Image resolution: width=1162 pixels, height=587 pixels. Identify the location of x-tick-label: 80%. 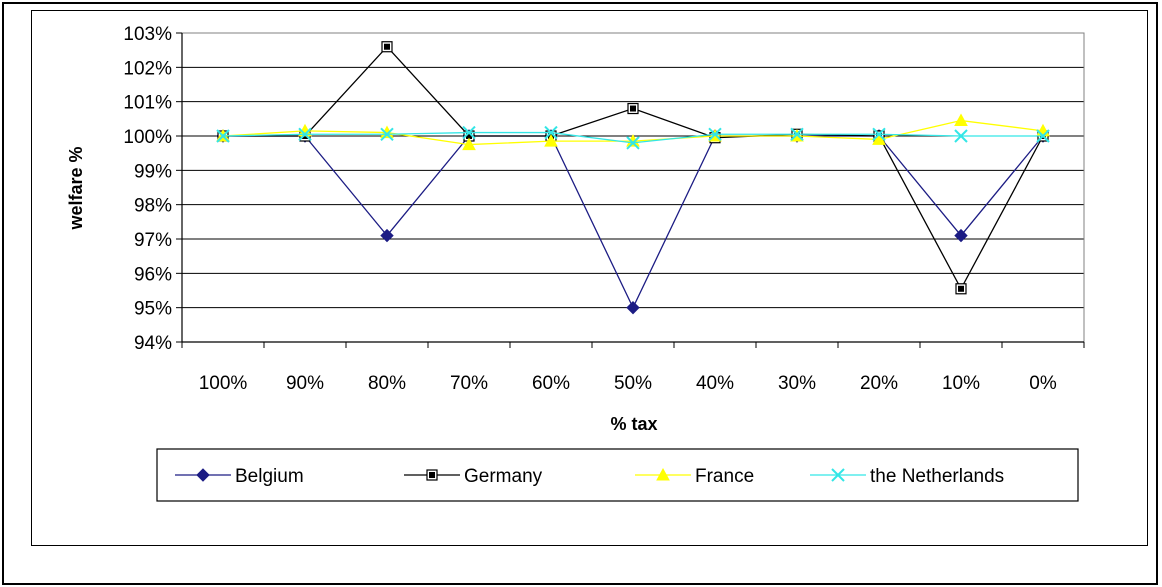
(387, 383).